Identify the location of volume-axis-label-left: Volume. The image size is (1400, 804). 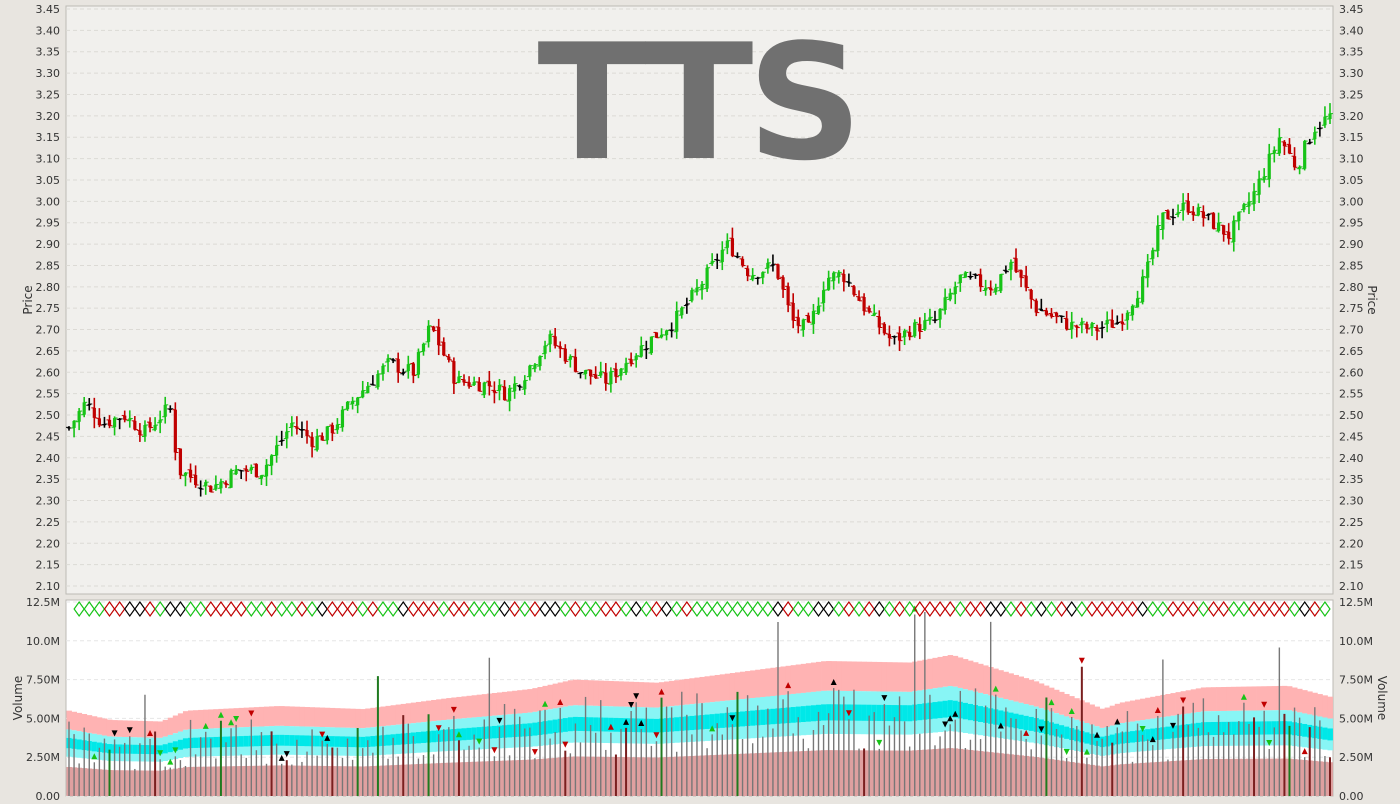
(18, 698).